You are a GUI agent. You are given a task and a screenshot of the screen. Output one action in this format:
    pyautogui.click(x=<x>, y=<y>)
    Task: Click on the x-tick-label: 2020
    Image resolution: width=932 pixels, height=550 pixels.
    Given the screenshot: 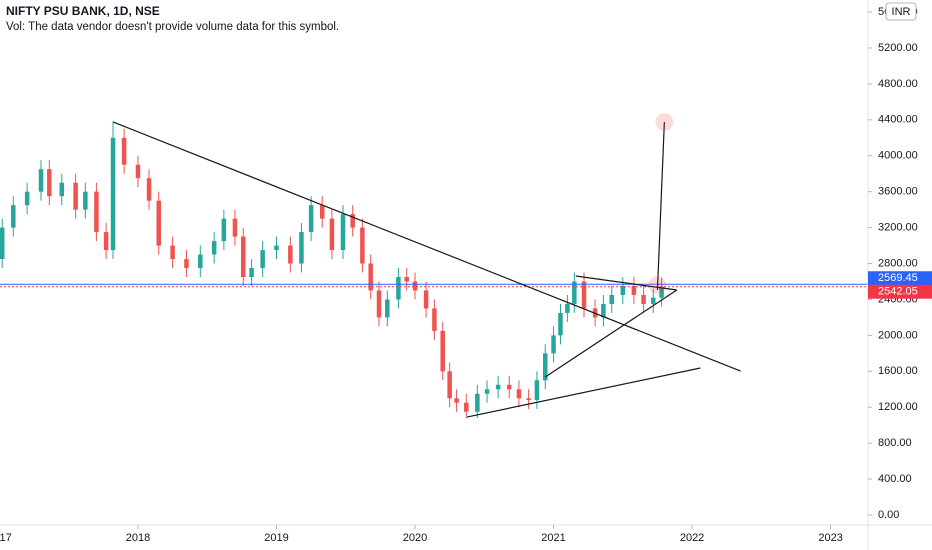 What is the action you would take?
    pyautogui.click(x=415, y=538)
    